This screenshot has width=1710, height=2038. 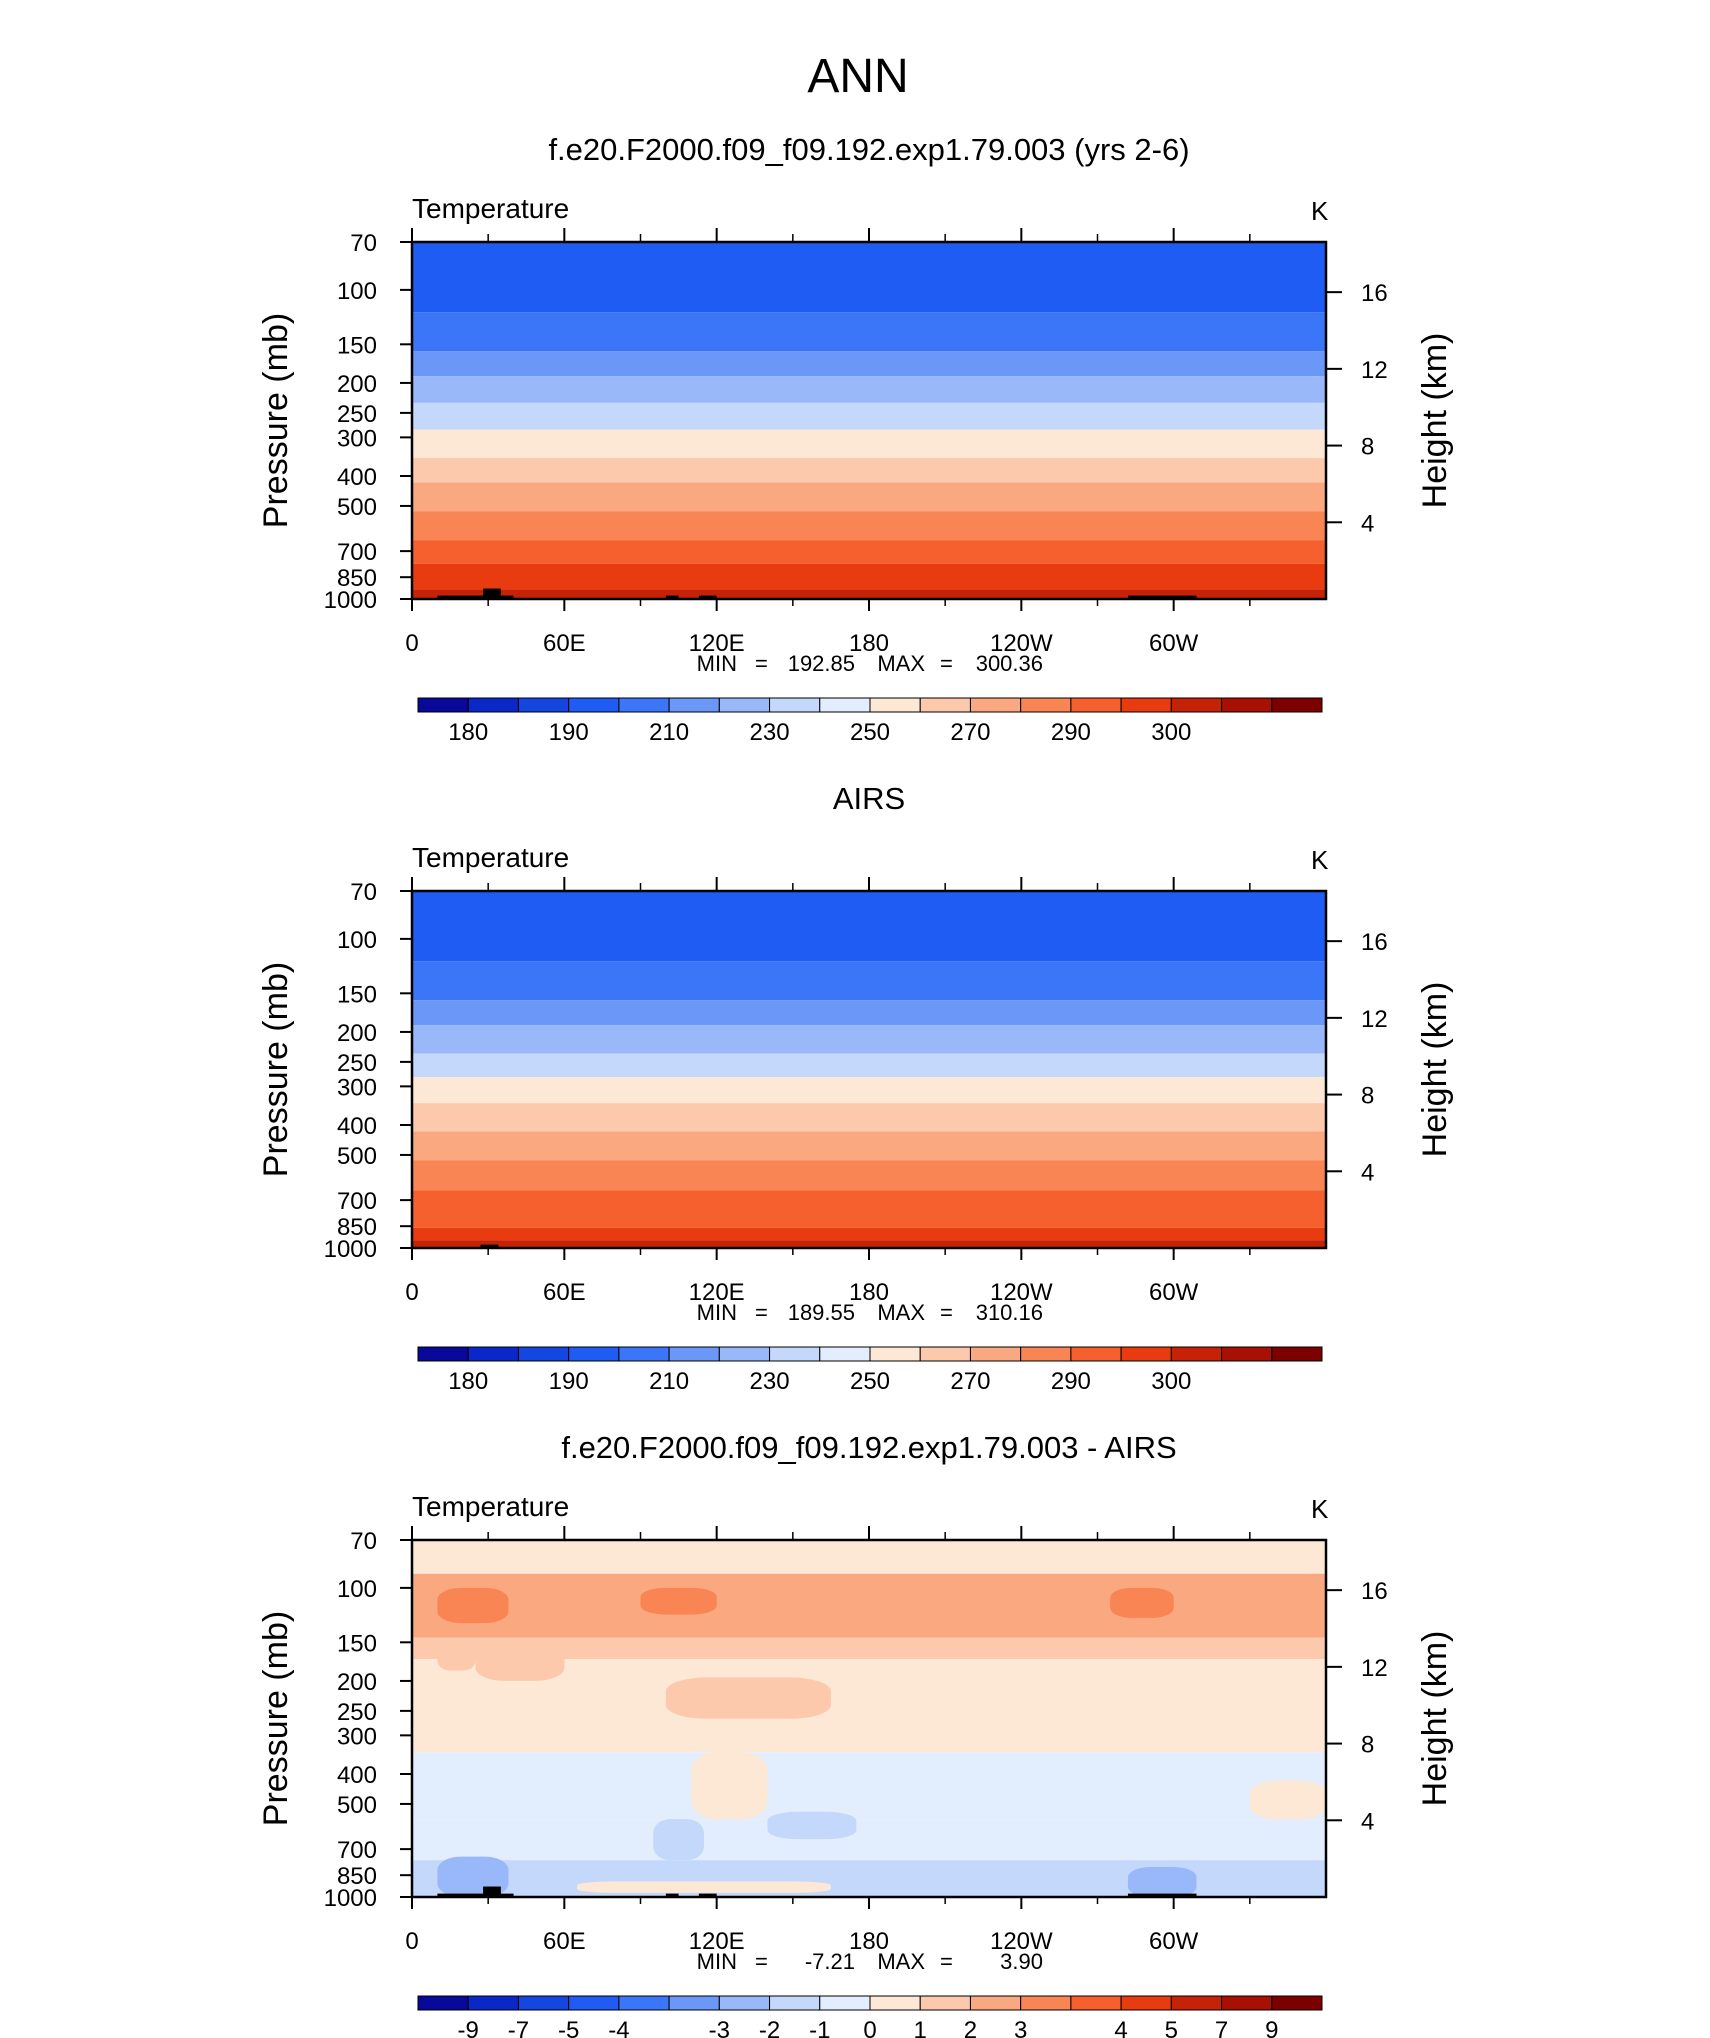 I want to click on variable-label: Temperature, so click(x=490, y=208).